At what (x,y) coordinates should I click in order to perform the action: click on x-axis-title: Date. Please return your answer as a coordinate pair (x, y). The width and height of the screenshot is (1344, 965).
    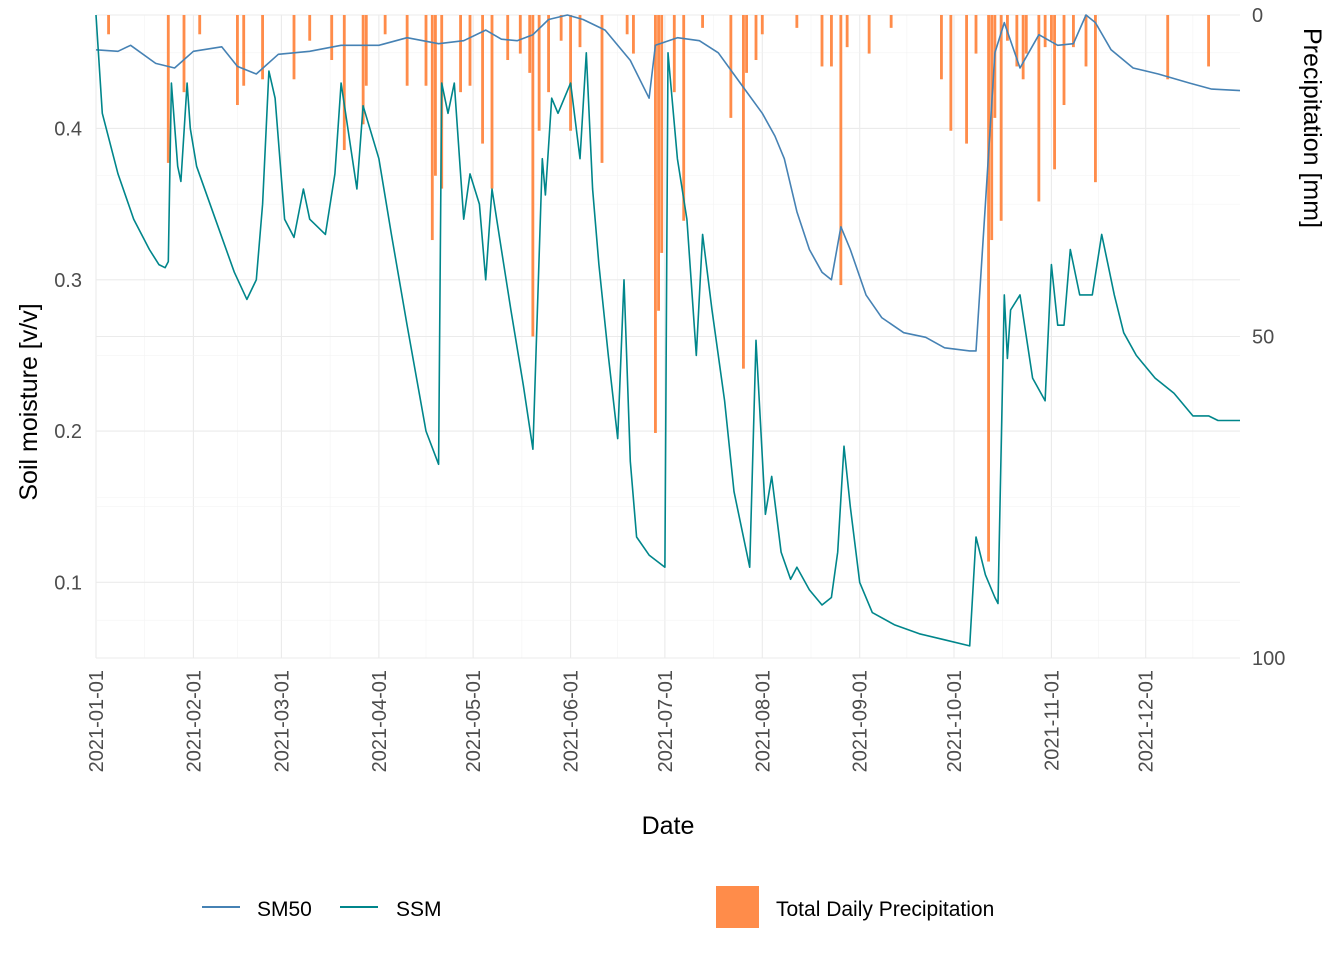
    Looking at the image, I should click on (668, 826).